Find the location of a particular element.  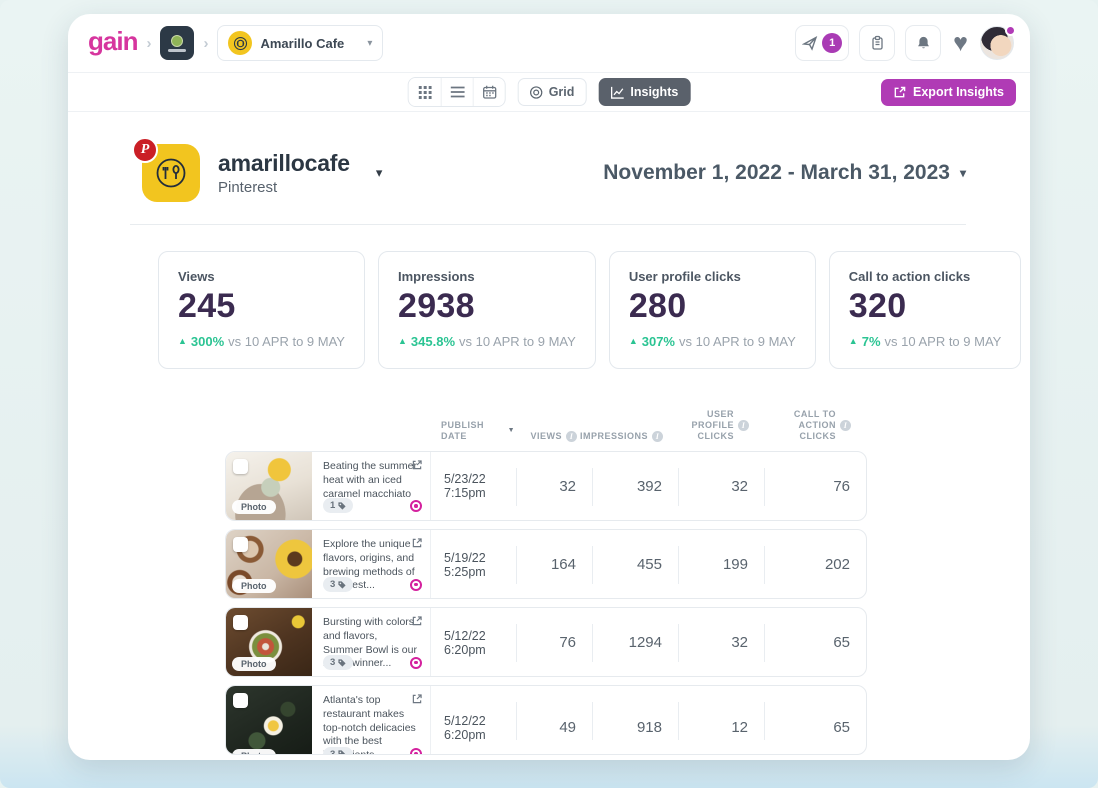

publish-date-cell: 5/12/22 6:20pm is located at coordinates (473, 642).